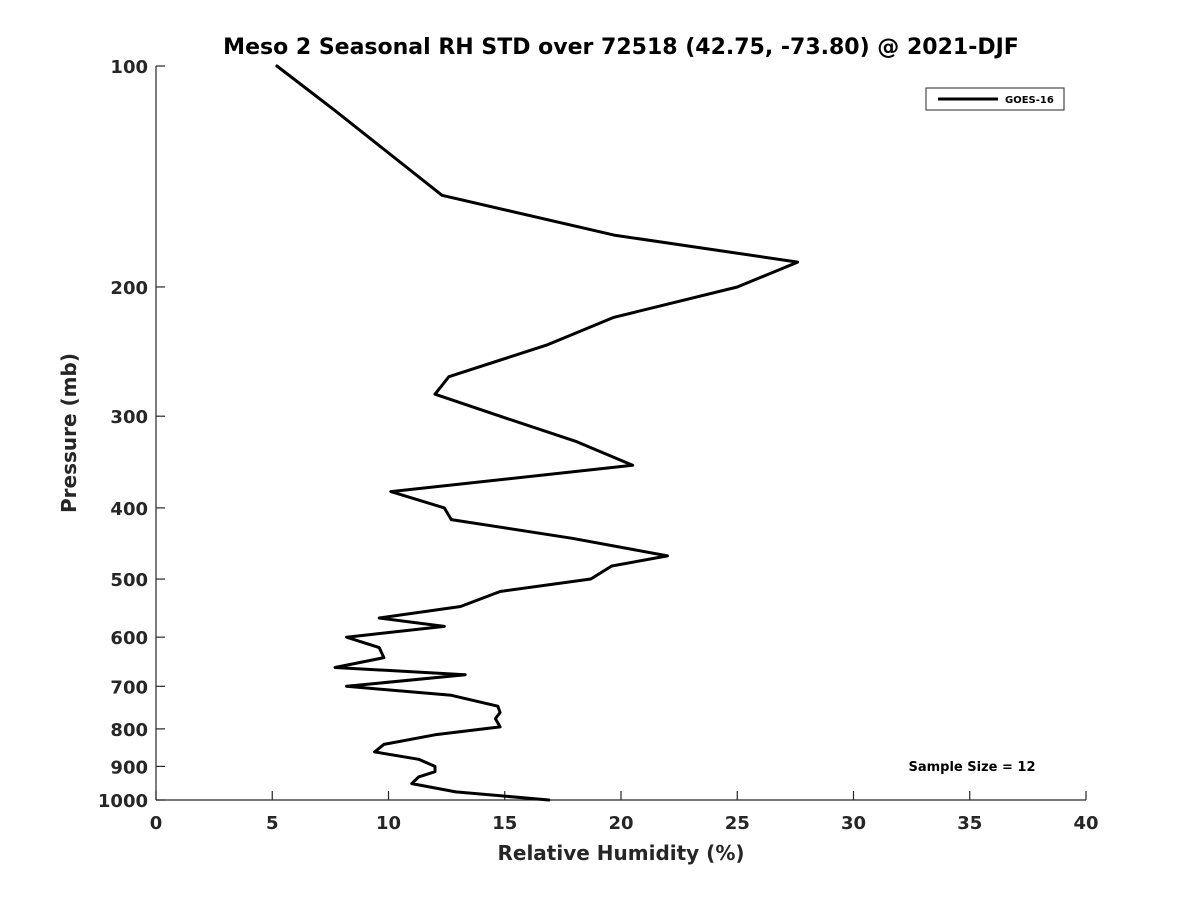  I want to click on y-tick-label: 200, so click(129, 288).